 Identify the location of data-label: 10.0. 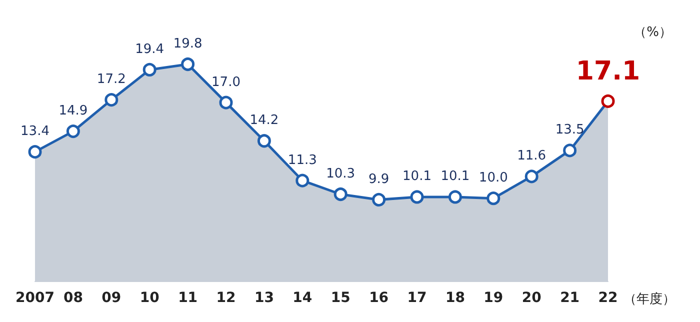
(493, 178).